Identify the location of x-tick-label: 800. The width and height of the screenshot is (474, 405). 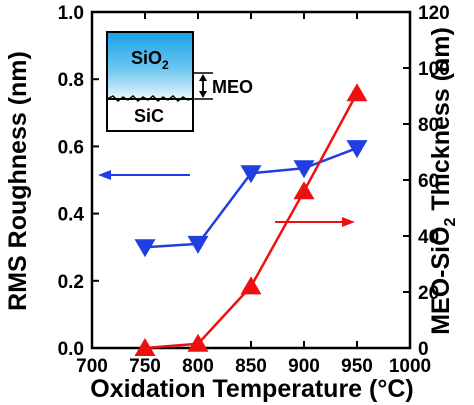
(198, 366).